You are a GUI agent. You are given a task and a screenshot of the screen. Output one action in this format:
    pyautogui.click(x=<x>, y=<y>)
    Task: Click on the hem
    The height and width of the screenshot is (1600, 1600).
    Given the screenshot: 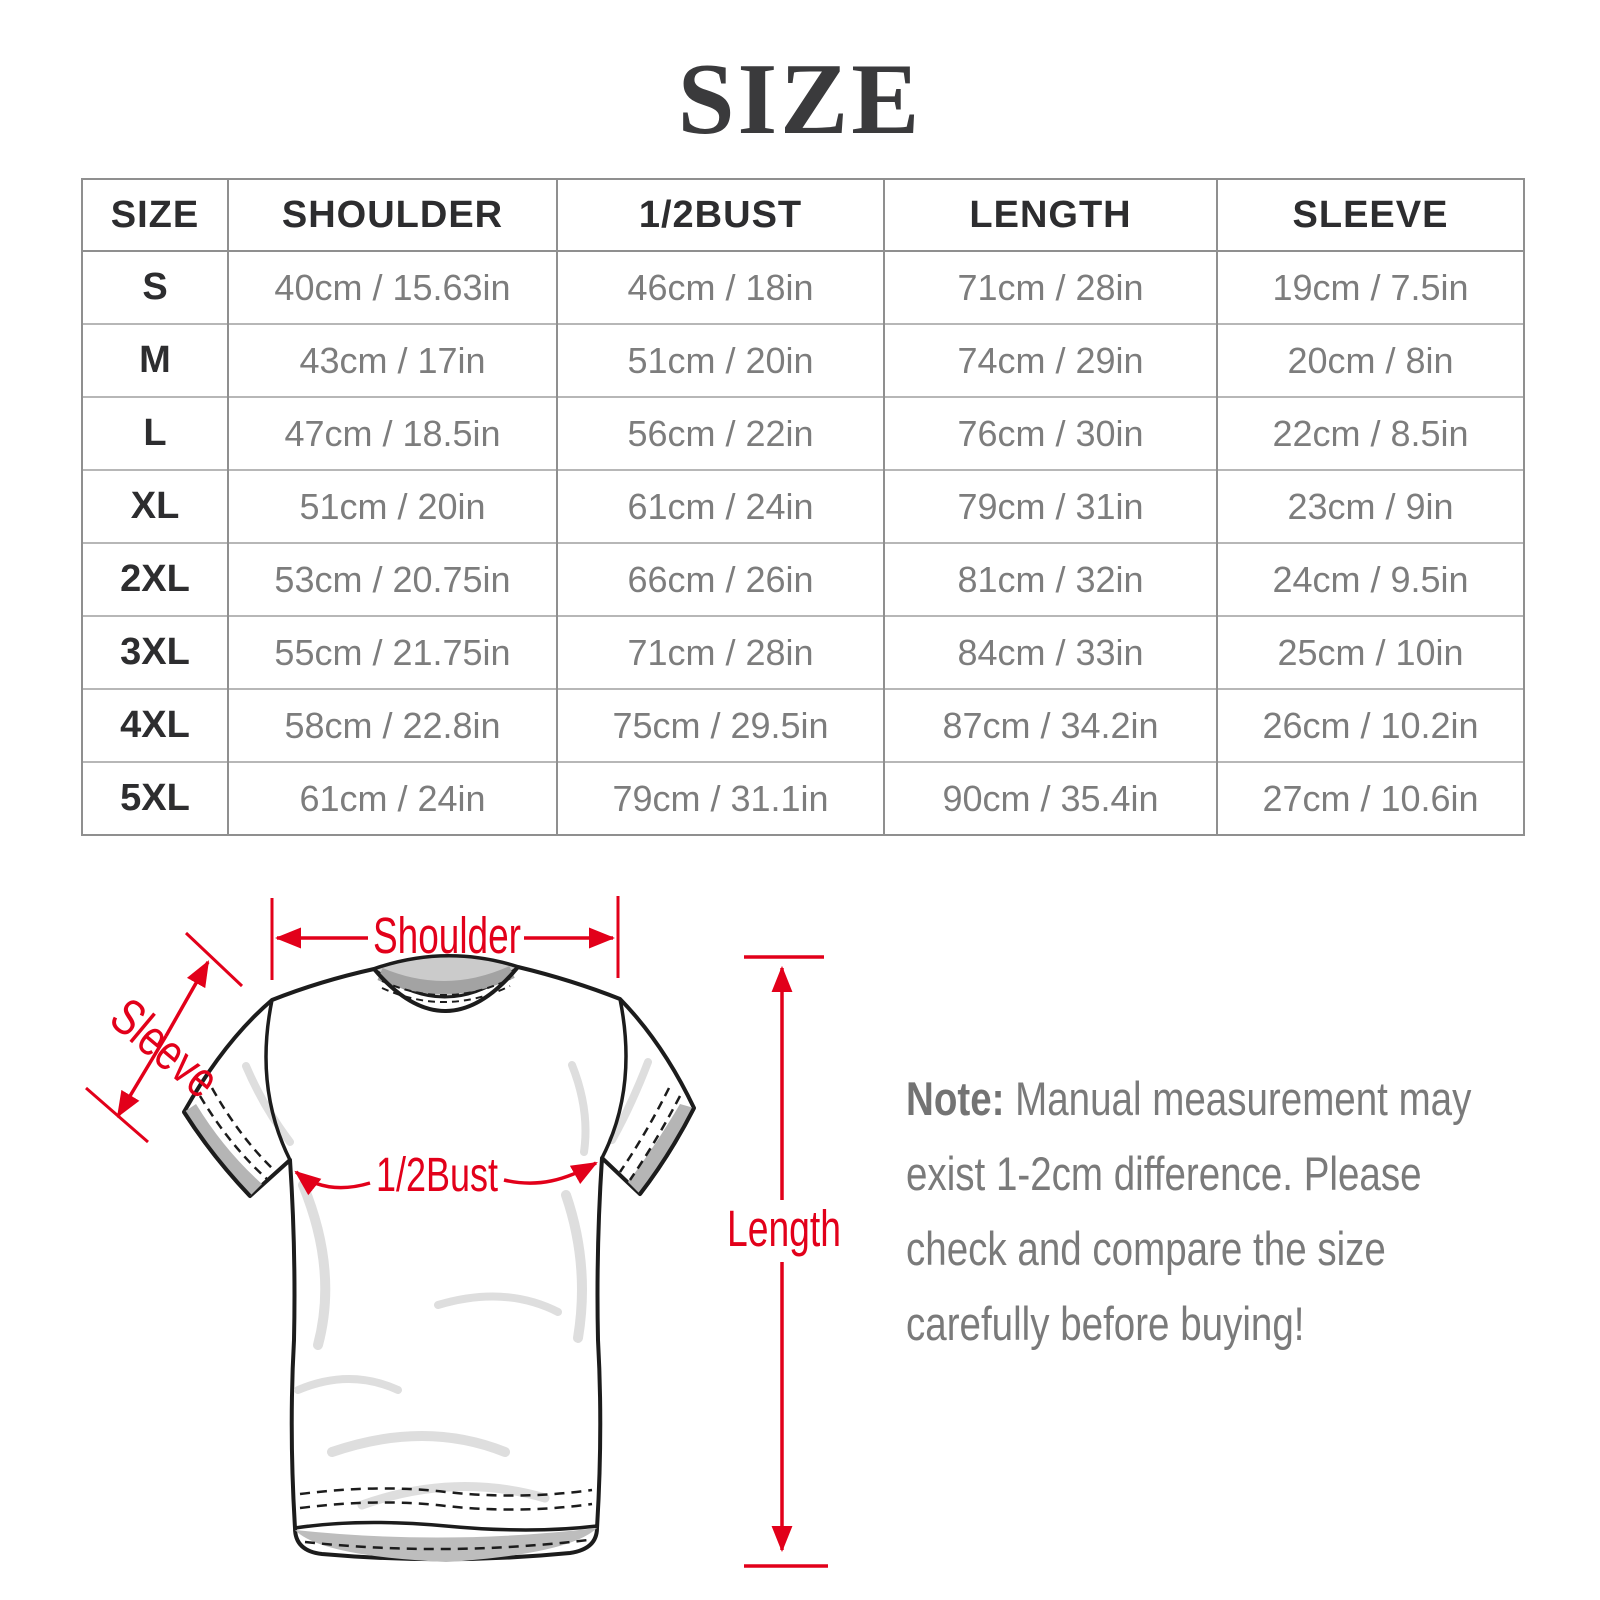 What is the action you would take?
    pyautogui.click(x=446, y=1524)
    